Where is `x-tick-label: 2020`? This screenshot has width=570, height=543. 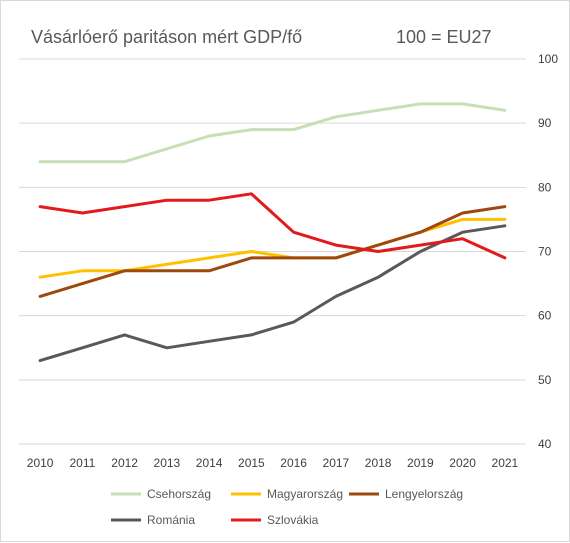
x-tick-label: 2020 is located at coordinates (462, 463).